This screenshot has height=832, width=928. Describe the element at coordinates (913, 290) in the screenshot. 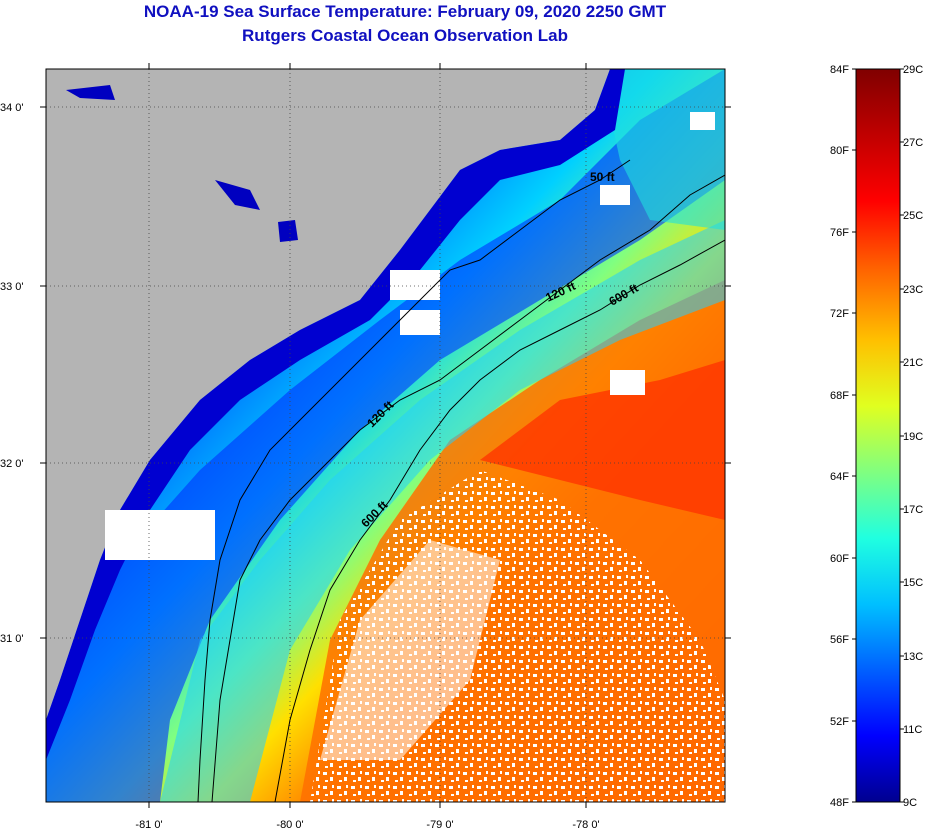

I see `colorbar-c-label: 23C` at that location.